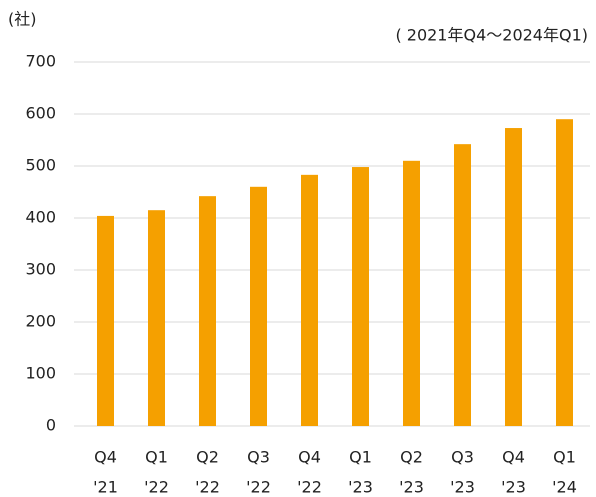 The height and width of the screenshot is (497, 596). Describe the element at coordinates (40, 113) in the screenshot. I see `y-tick-label: 600` at that location.